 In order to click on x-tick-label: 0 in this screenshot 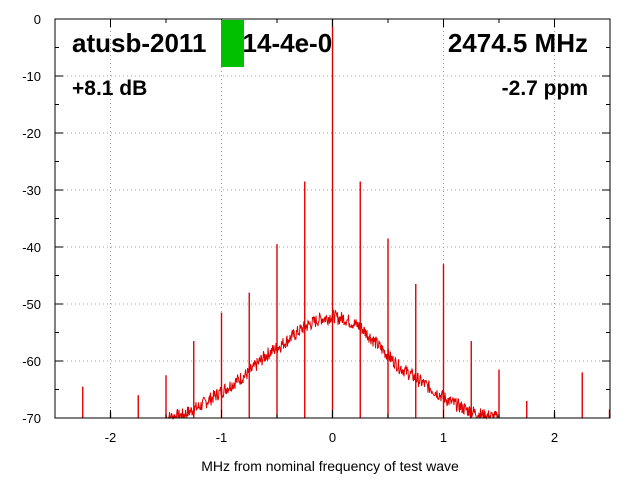, I will do `click(332, 437)`.